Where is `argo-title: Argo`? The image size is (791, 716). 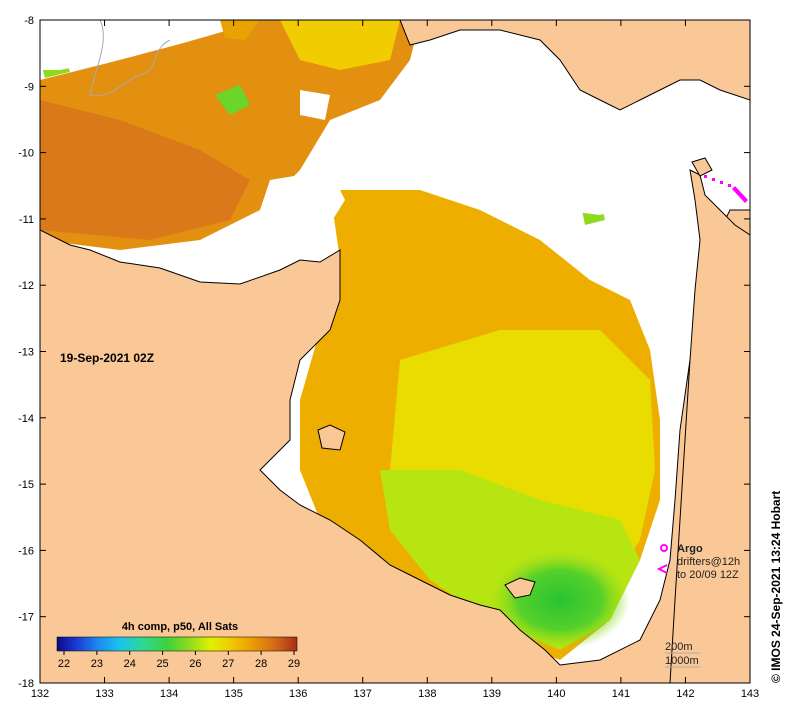 argo-title: Argo is located at coordinates (690, 549).